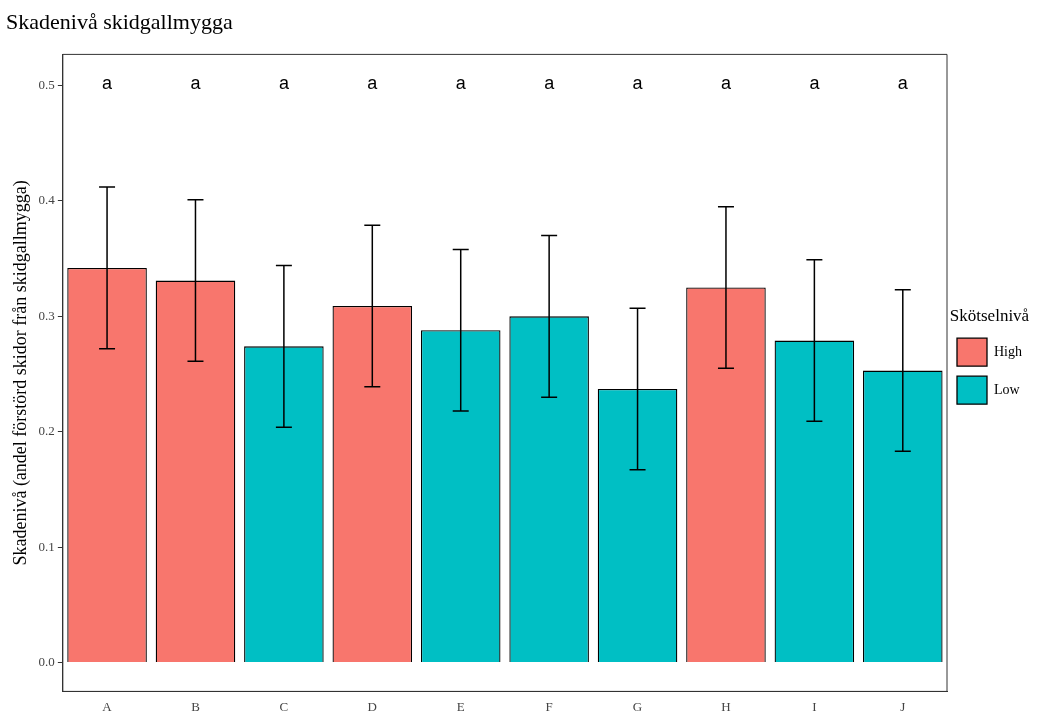  What do you see at coordinates (46, 661) in the screenshot?
I see `y-tick-label: 0.0` at bounding box center [46, 661].